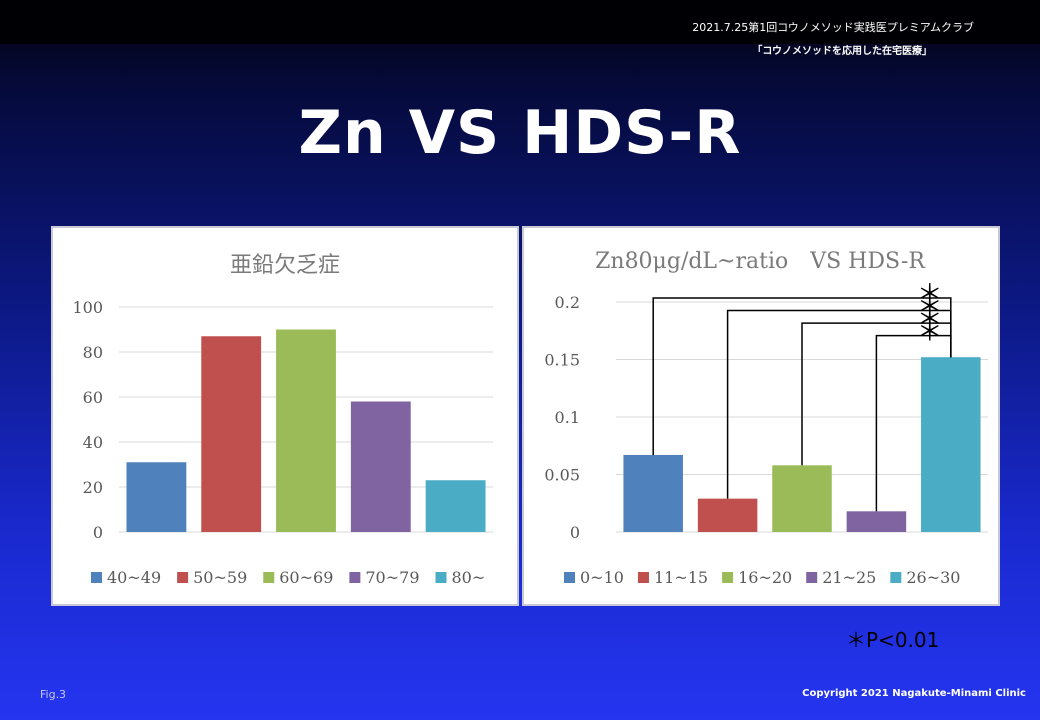 The height and width of the screenshot is (720, 1040). Describe the element at coordinates (727, 515) in the screenshot. I see `right-bar-11~15` at that location.